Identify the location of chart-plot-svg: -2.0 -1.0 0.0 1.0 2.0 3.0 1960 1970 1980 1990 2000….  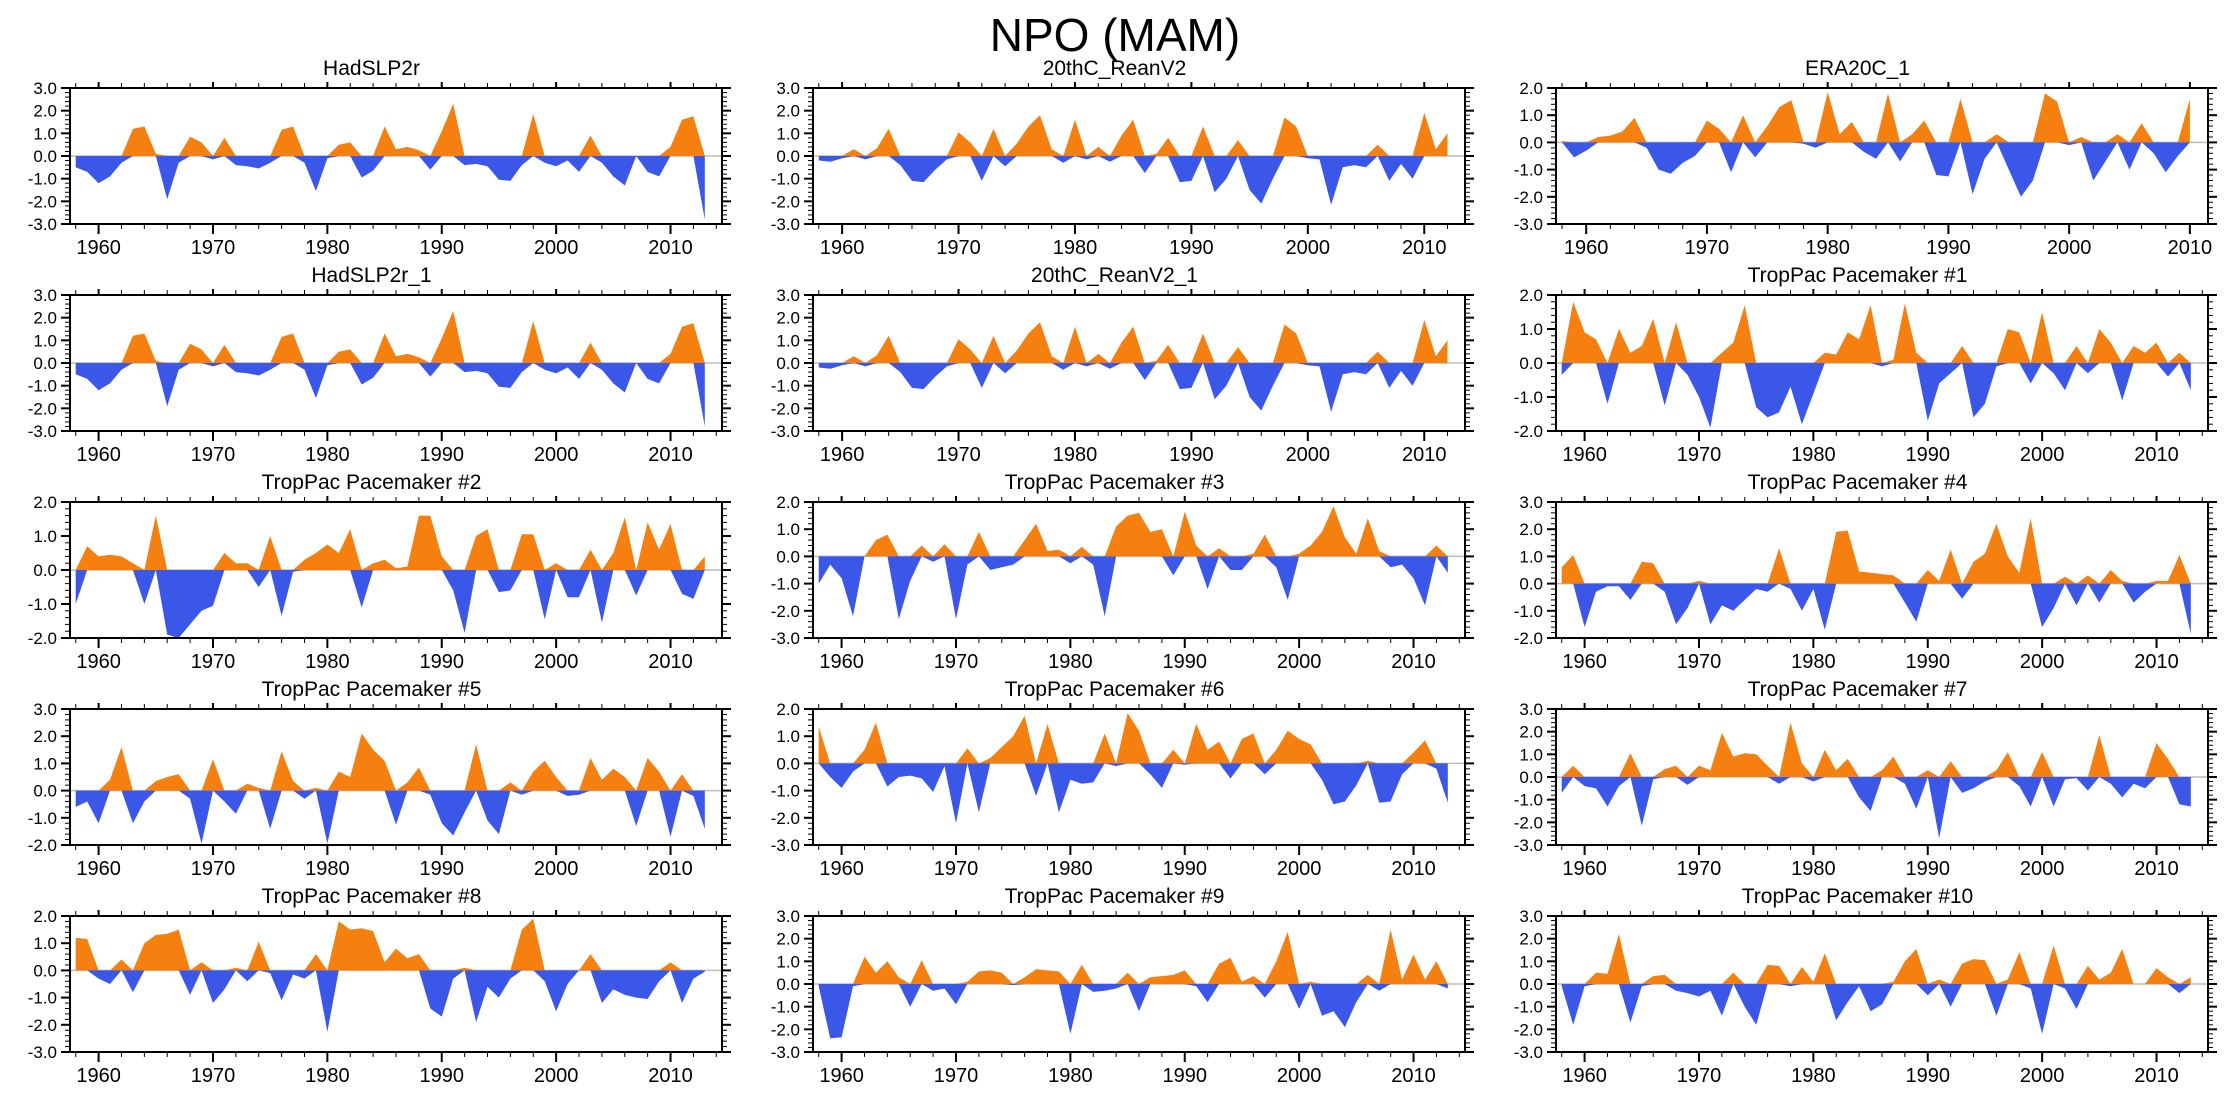
(379, 791).